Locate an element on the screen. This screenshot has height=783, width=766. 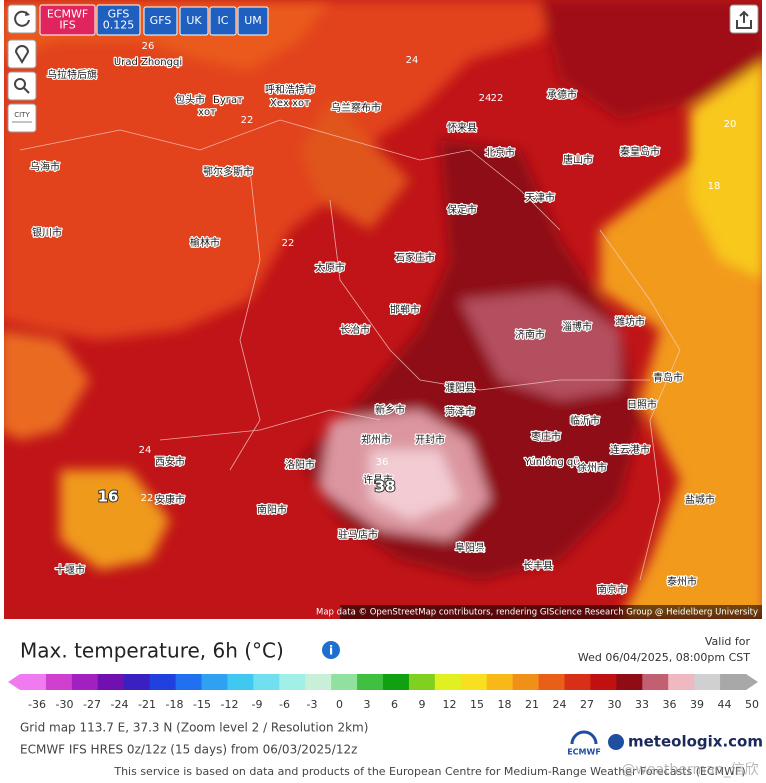
model-button-label: IC is located at coordinates (223, 20).